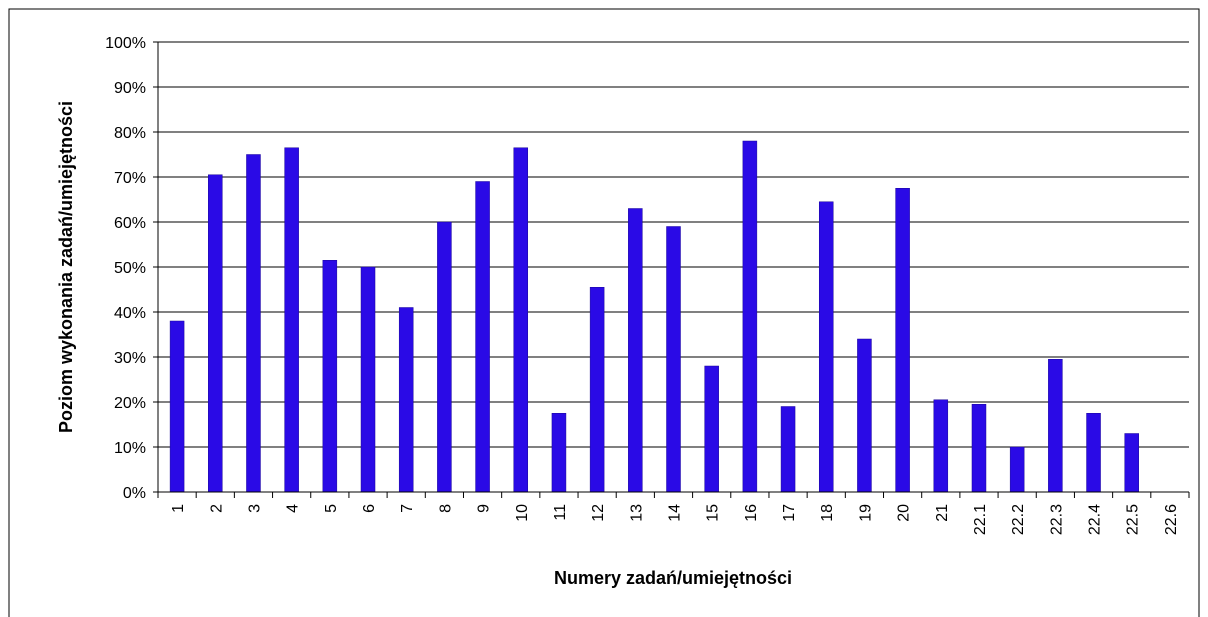 This screenshot has height=617, width=1208. I want to click on x-tick-label: 11, so click(560, 512).